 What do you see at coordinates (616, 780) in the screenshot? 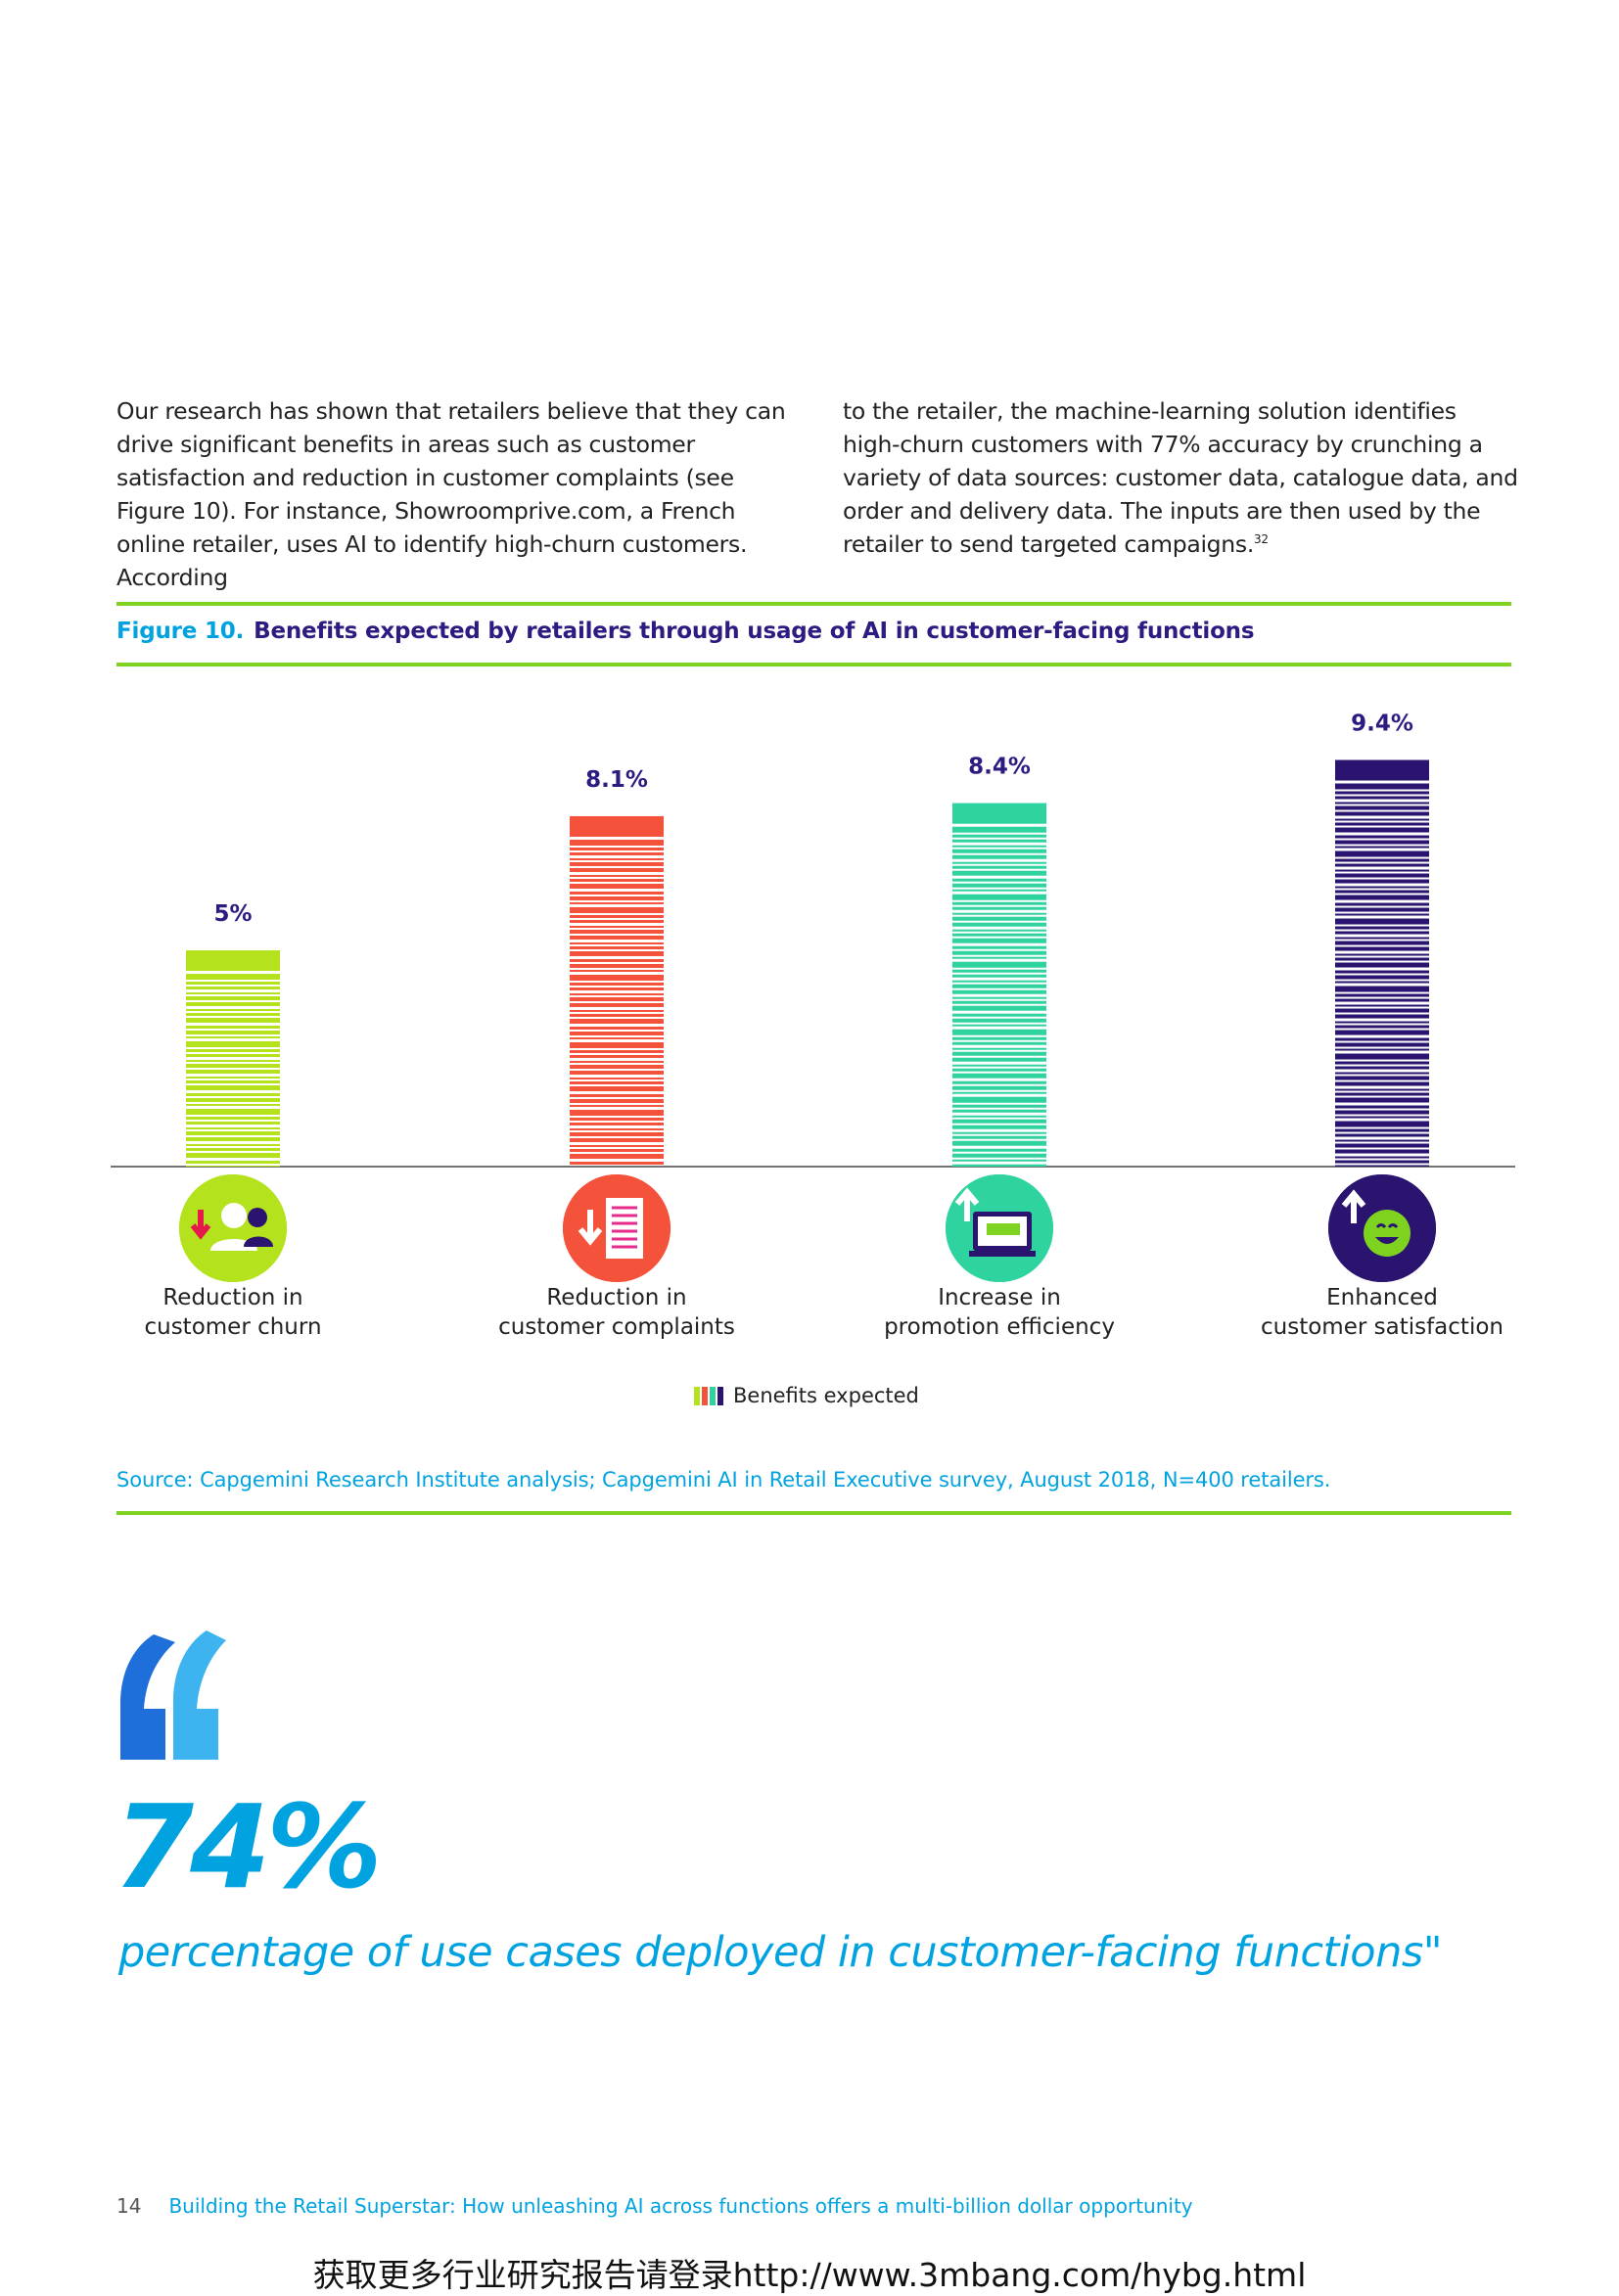
I see `value-label-2: 8.1%` at bounding box center [616, 780].